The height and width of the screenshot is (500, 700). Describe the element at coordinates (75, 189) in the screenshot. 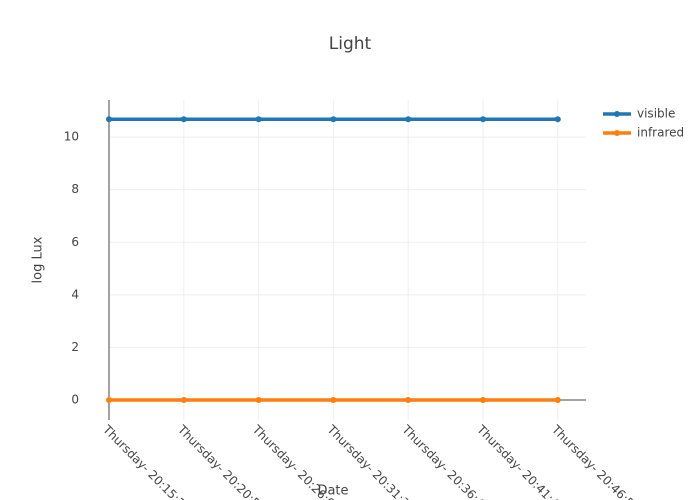

I see `y-tick-label: 8` at that location.